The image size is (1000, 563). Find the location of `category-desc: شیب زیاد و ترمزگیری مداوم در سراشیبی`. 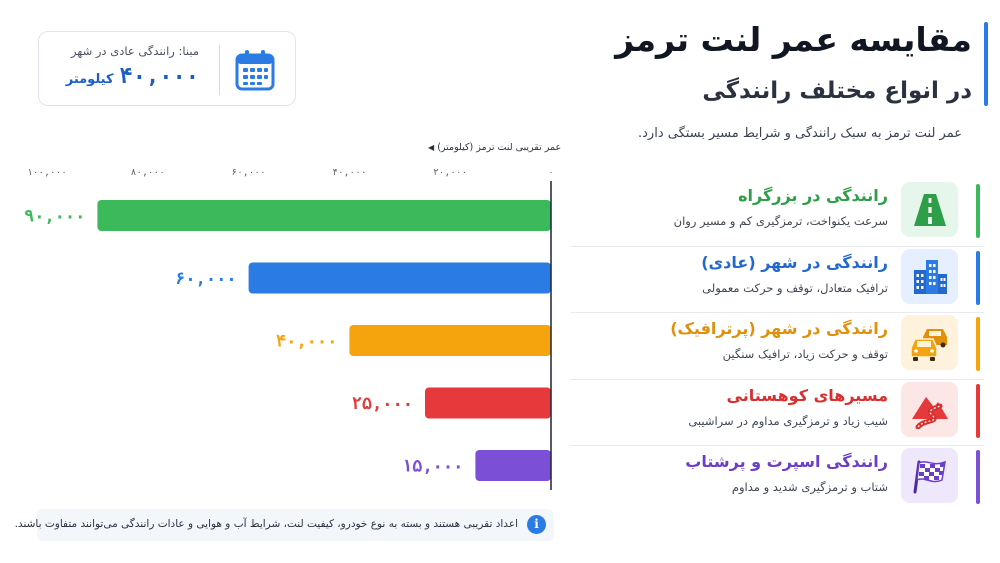

category-desc: شیب زیاد و ترمزگیری مداوم در سراشیبی is located at coordinates (788, 420).